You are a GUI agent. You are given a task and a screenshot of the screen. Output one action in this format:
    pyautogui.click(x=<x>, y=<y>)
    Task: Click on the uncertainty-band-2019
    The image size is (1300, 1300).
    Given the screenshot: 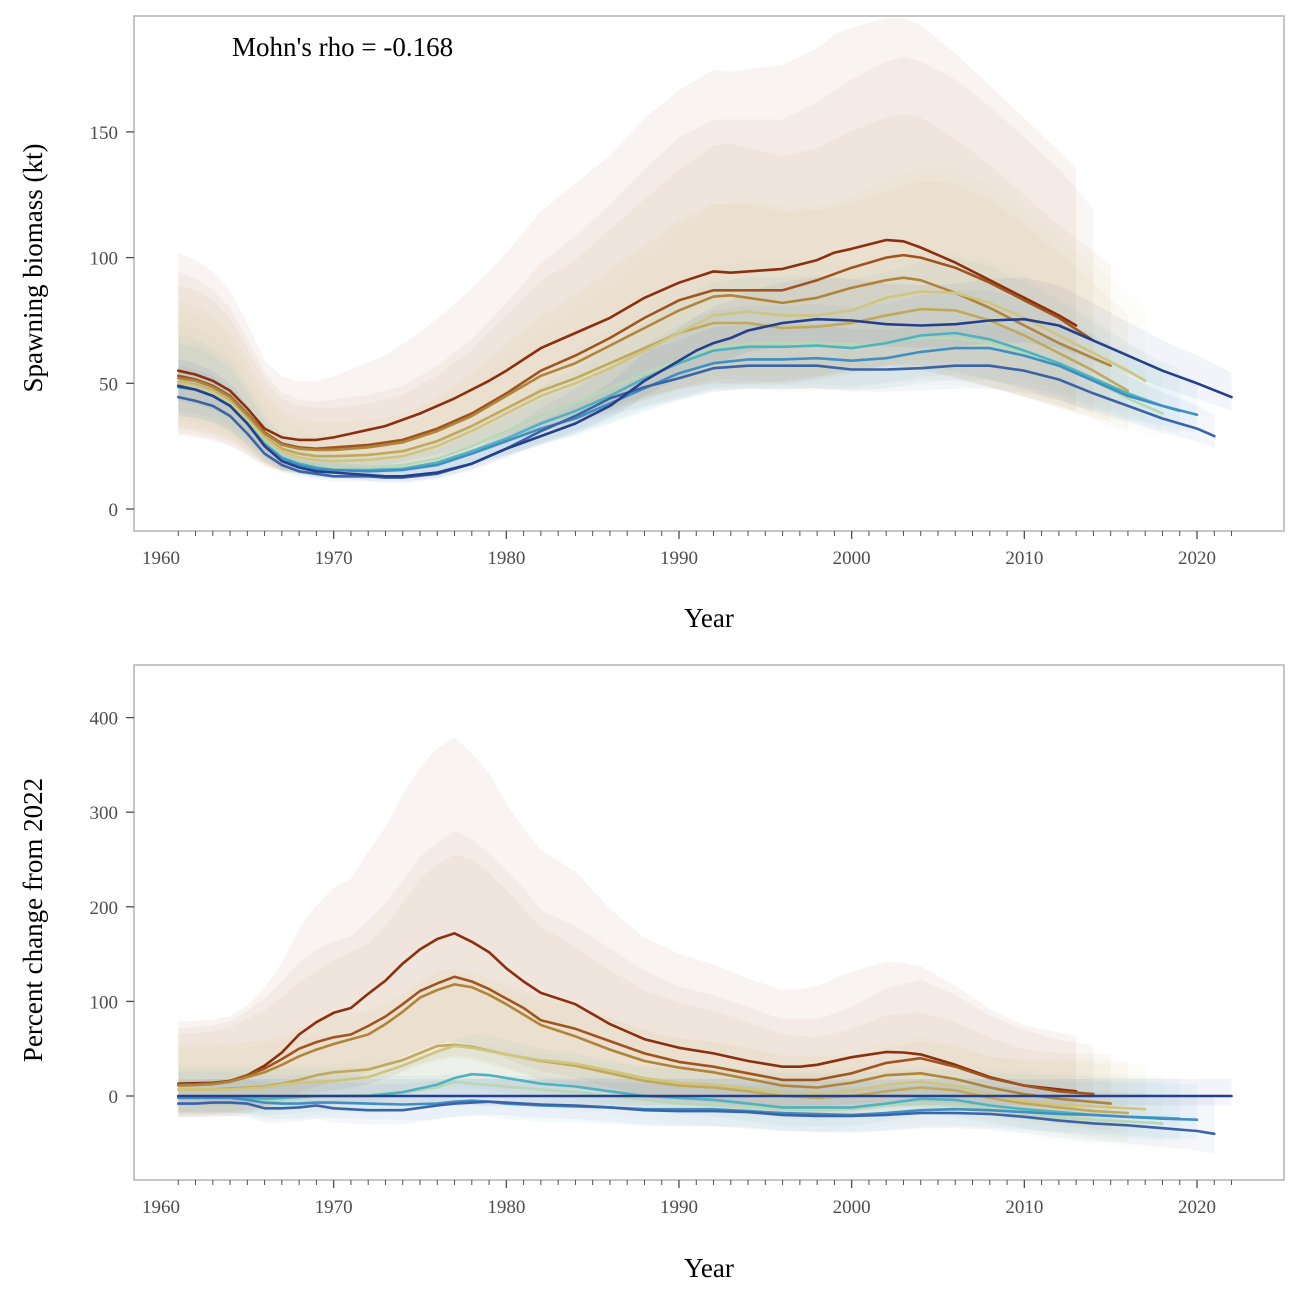 What is the action you would take?
    pyautogui.click(x=679, y=368)
    